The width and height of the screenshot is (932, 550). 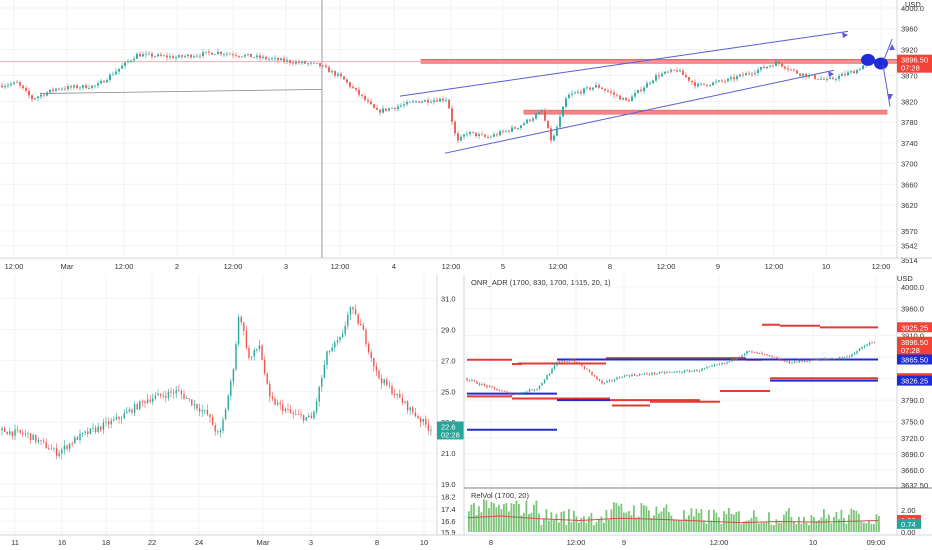 What do you see at coordinates (908, 532) in the screenshot?
I see `volume-tick-label: 0.00` at bounding box center [908, 532].